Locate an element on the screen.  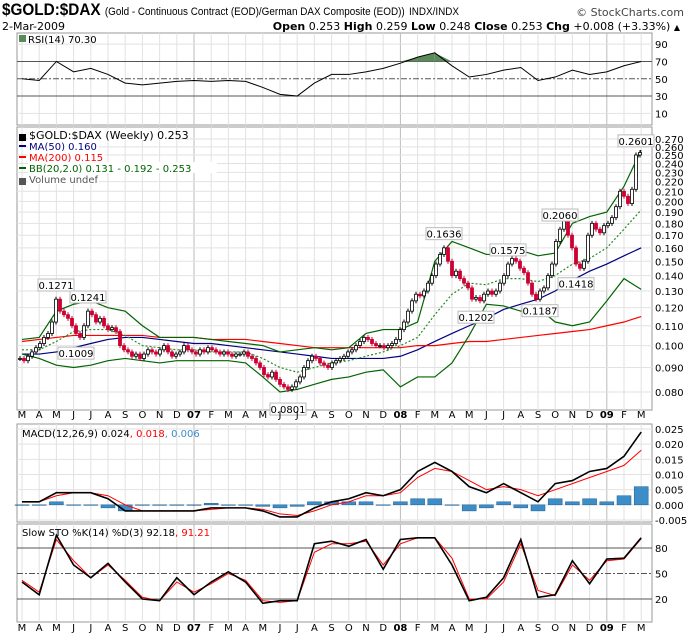
price-annotation: 0.1202 is located at coordinates (476, 317).